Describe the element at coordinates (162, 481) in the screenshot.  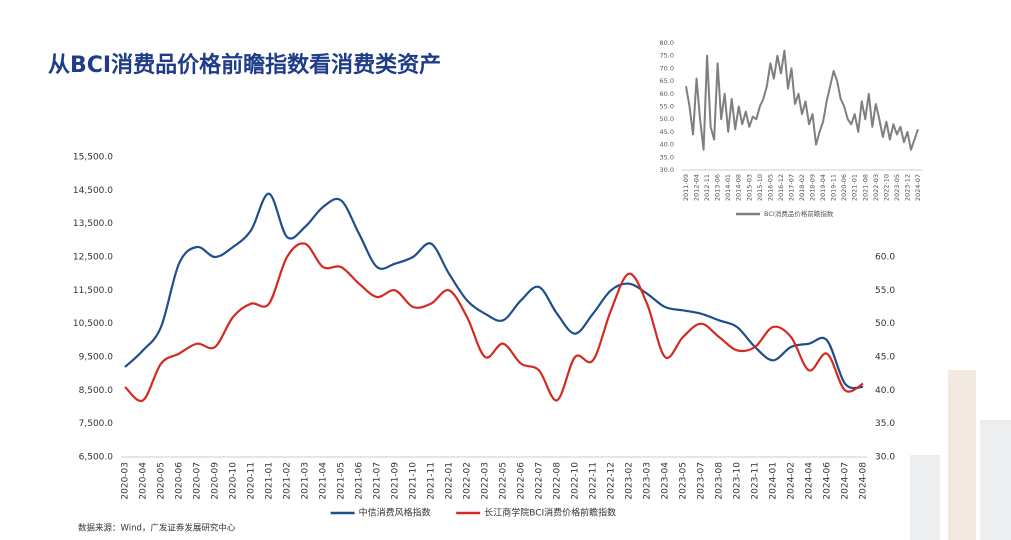
I see `x-tick-label: 2020-05` at that location.